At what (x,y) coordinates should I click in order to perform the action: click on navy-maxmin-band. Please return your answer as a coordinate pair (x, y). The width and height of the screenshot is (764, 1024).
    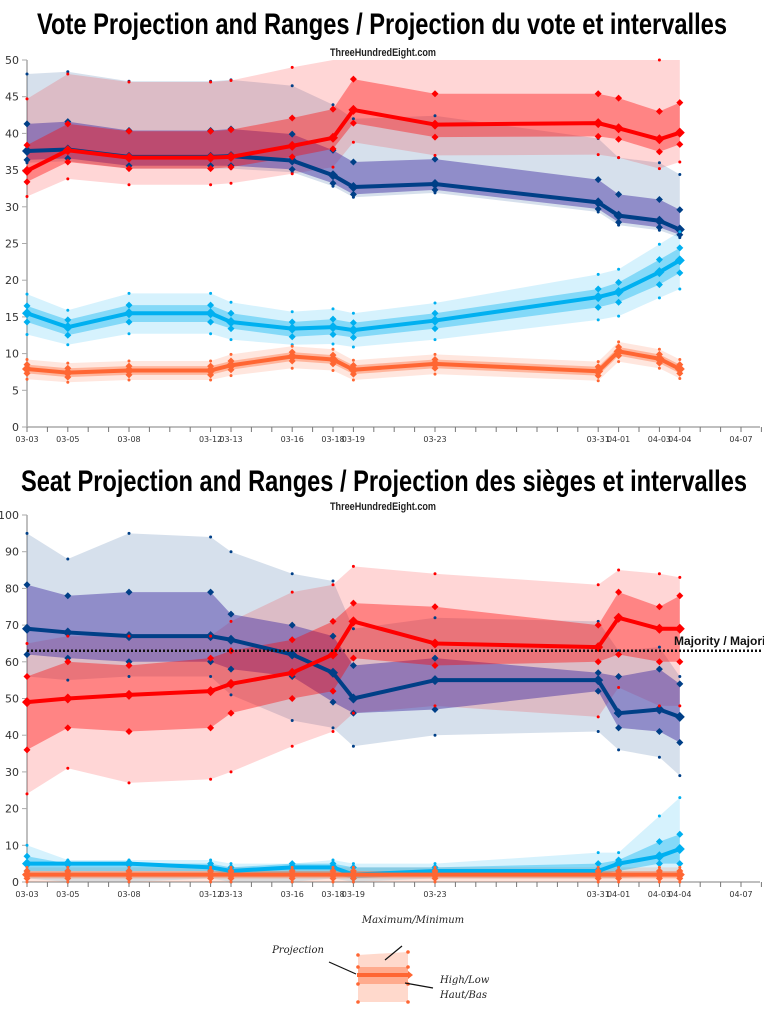
    Looking at the image, I should click on (353, 154).